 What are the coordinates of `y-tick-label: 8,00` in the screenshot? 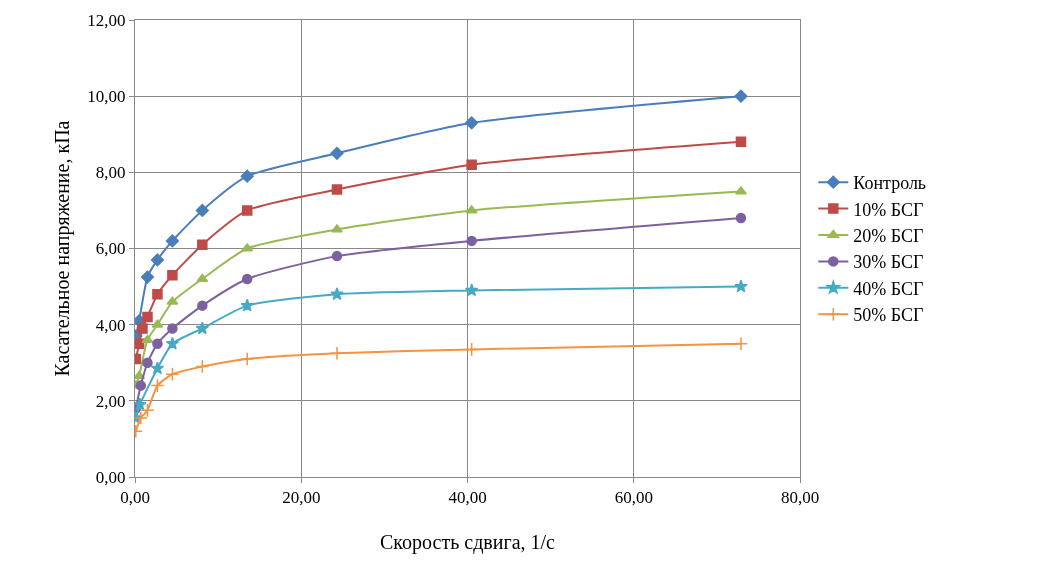 It's located at (110, 173).